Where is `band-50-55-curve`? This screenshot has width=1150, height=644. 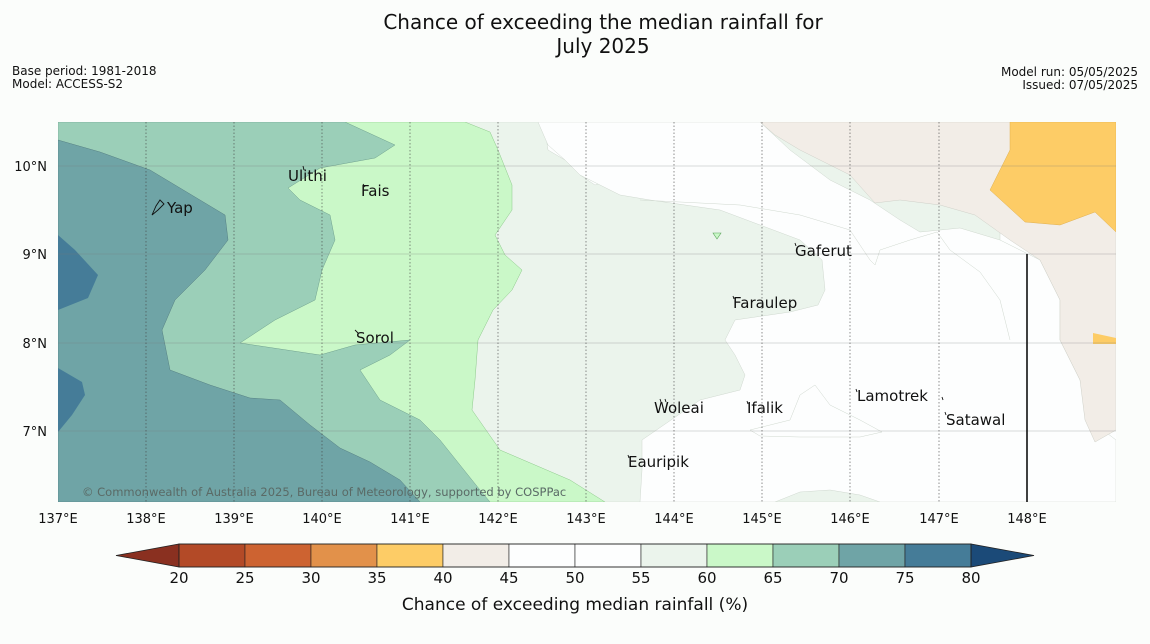 band-50-55-curve is located at coordinates (825, 270).